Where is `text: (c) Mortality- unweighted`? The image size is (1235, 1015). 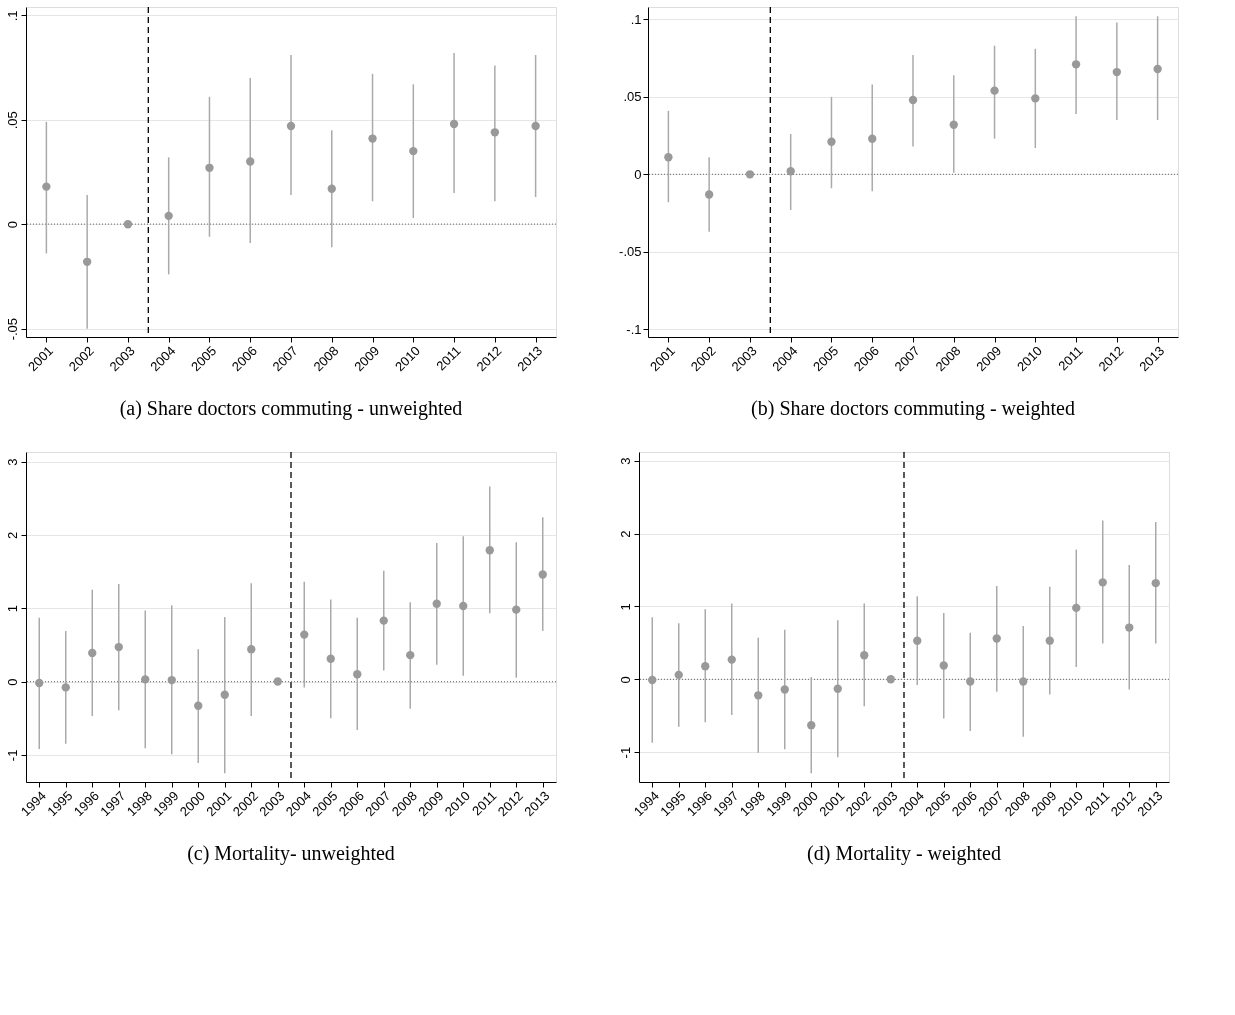
text: (c) Mortality- unweighted is located at coordinates (291, 853).